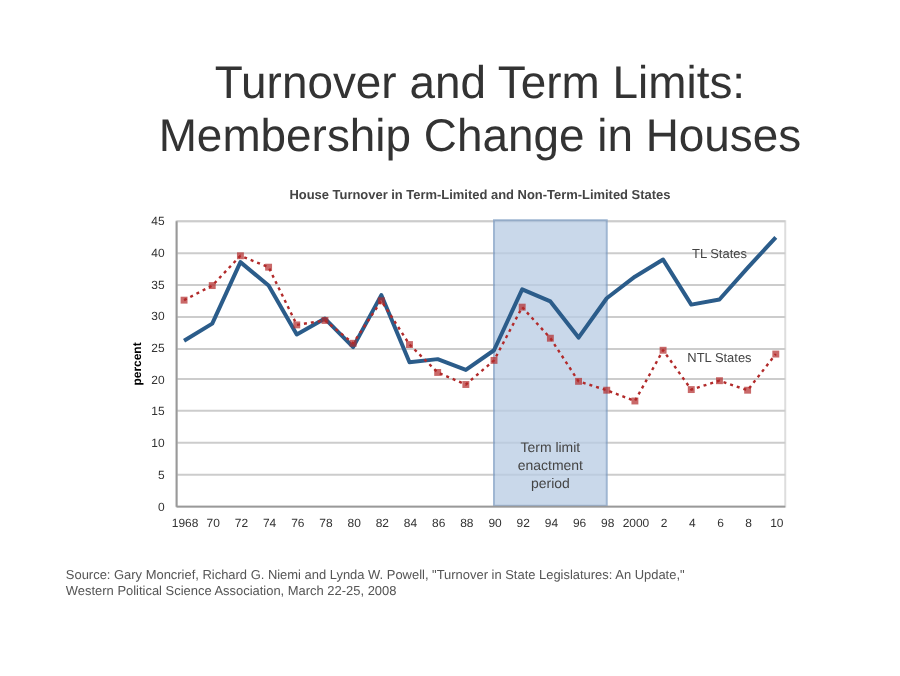 The height and width of the screenshot is (676, 900). What do you see at coordinates (480, 108) in the screenshot?
I see `chart-title: Turnover and Term Limits: Membership Change in Houses` at bounding box center [480, 108].